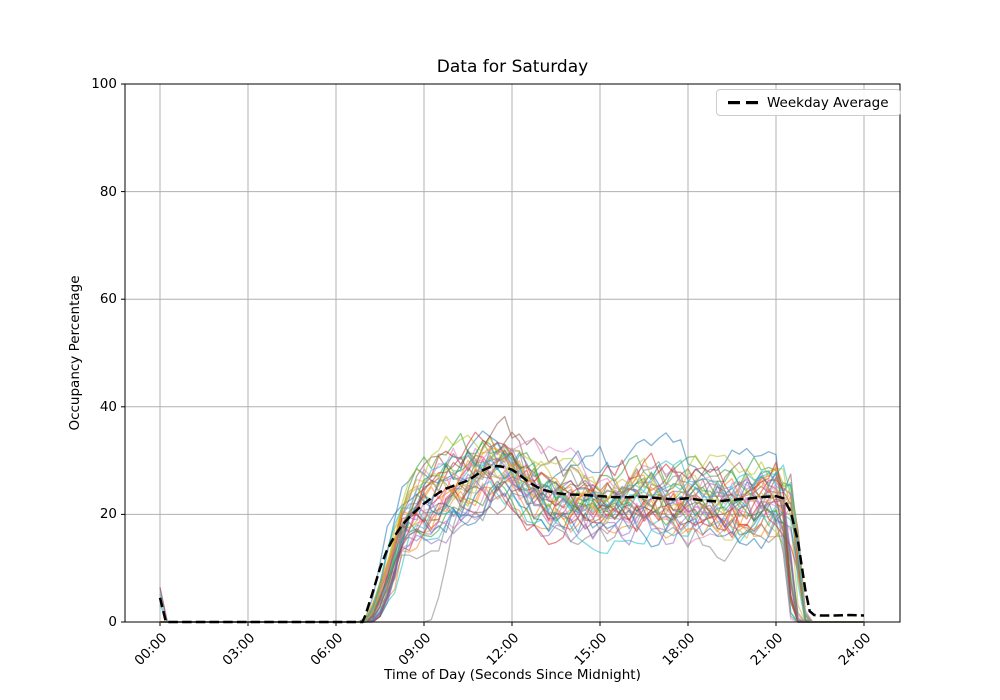 The height and width of the screenshot is (700, 1000). Describe the element at coordinates (104, 84) in the screenshot. I see `y-tick-label: 100` at that location.